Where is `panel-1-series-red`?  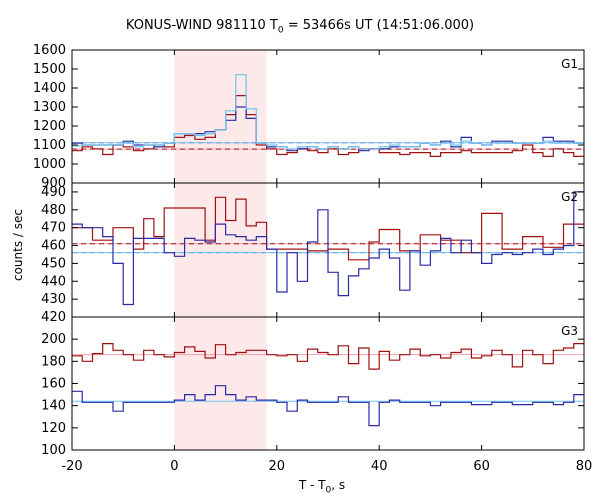
panel-1-series-red is located at coordinates (328, 126).